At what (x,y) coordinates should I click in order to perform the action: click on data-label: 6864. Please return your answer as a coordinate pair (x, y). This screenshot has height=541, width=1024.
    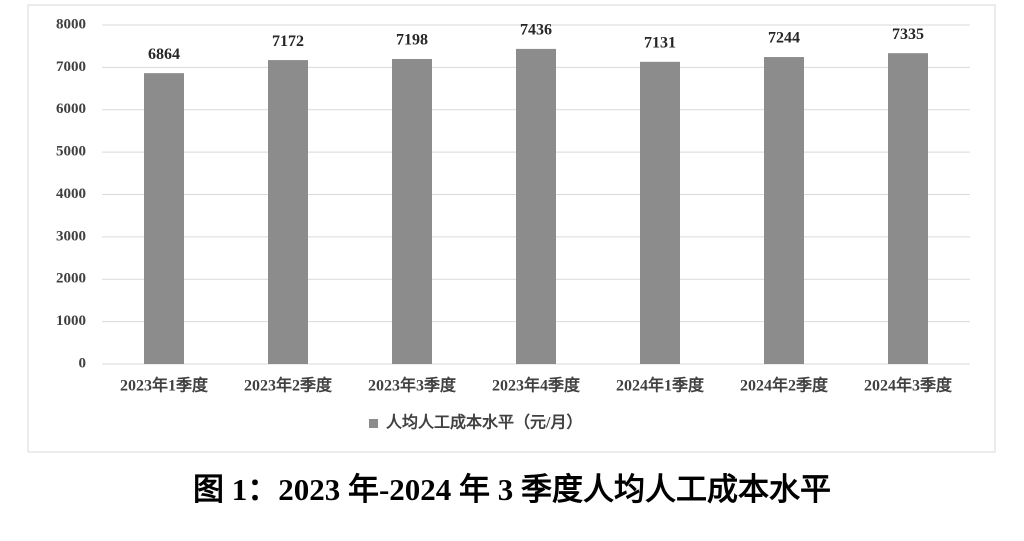
    Looking at the image, I should click on (164, 54).